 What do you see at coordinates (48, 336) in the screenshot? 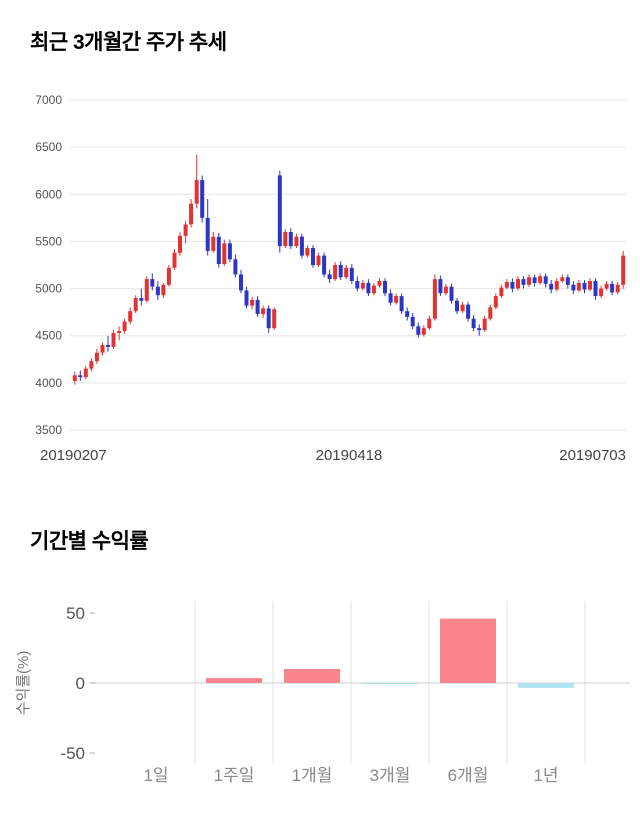
I see `svg-text: 4500` at bounding box center [48, 336].